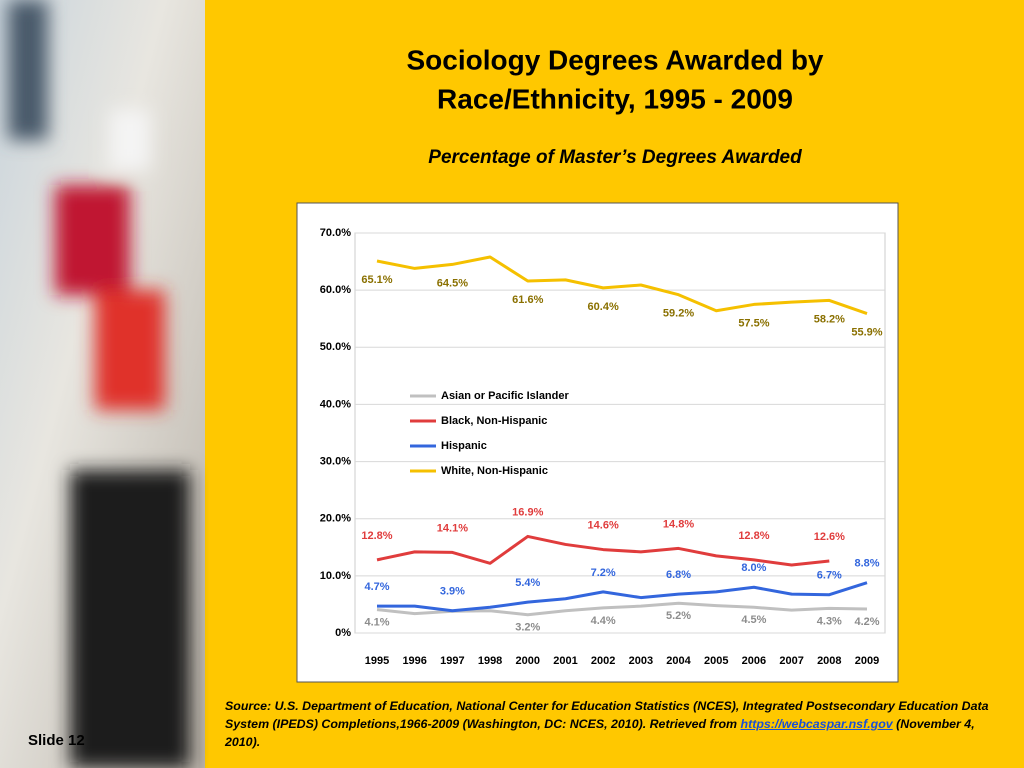 The image size is (1024, 768). Describe the element at coordinates (829, 576) in the screenshot. I see `data-label: 6.7%` at that location.